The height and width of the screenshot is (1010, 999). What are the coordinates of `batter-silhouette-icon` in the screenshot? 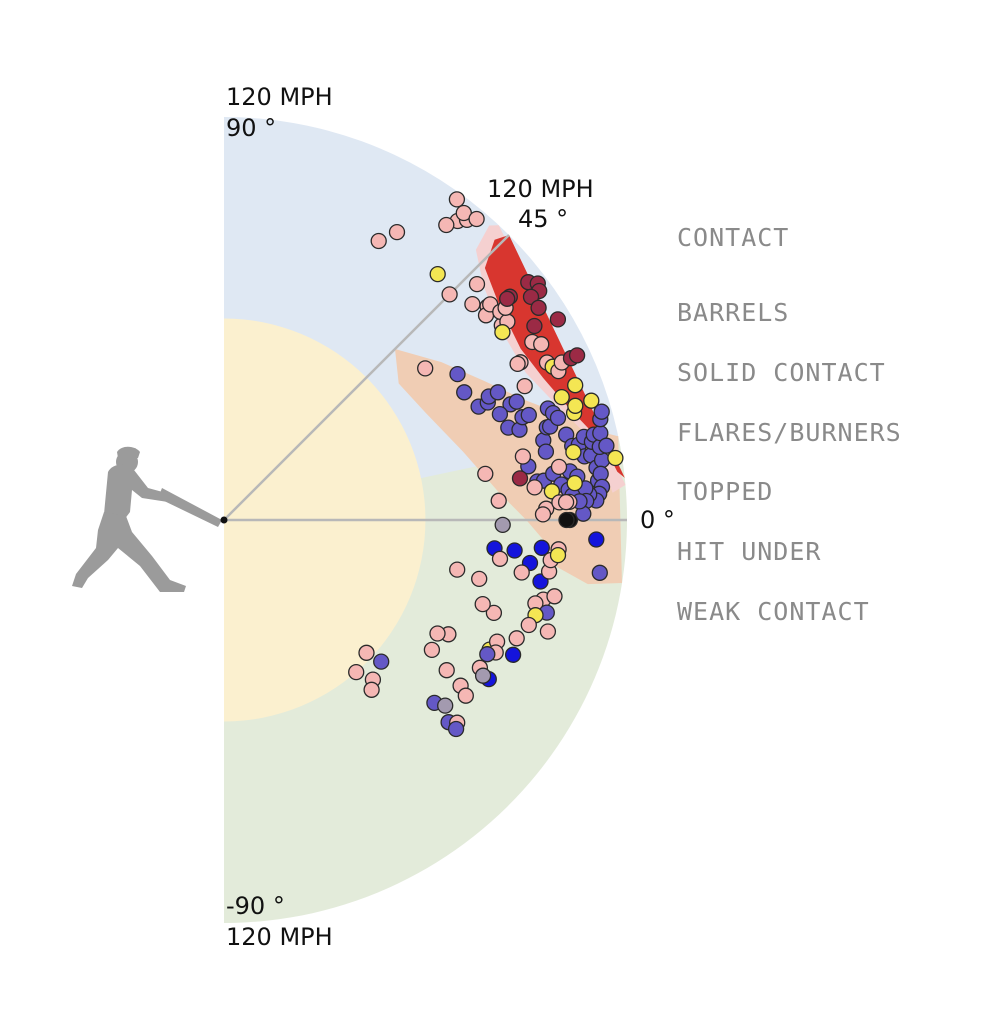 It's located at (147, 519).